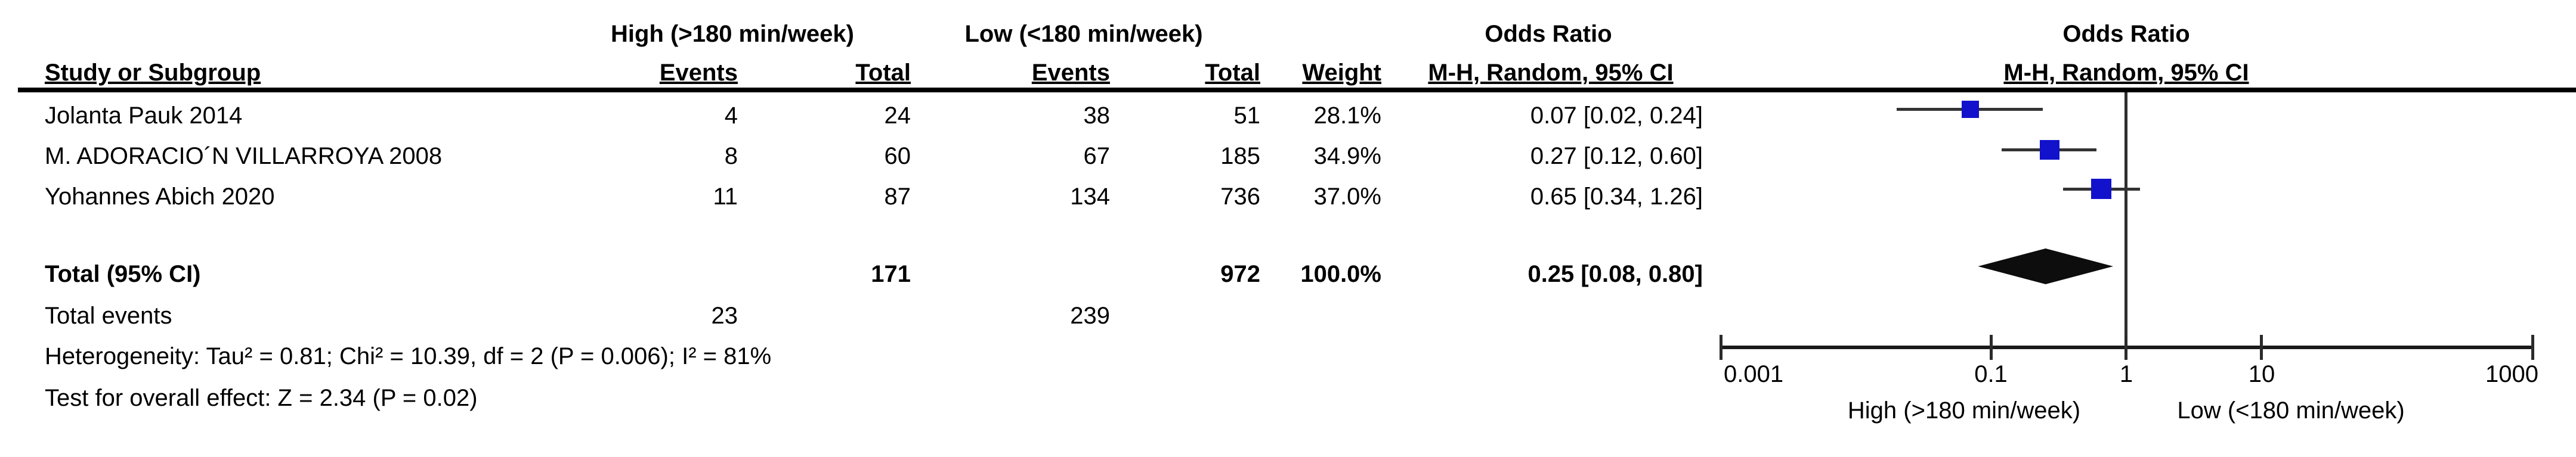  I want to click on total-weight: 100.0%, so click(1340, 274).